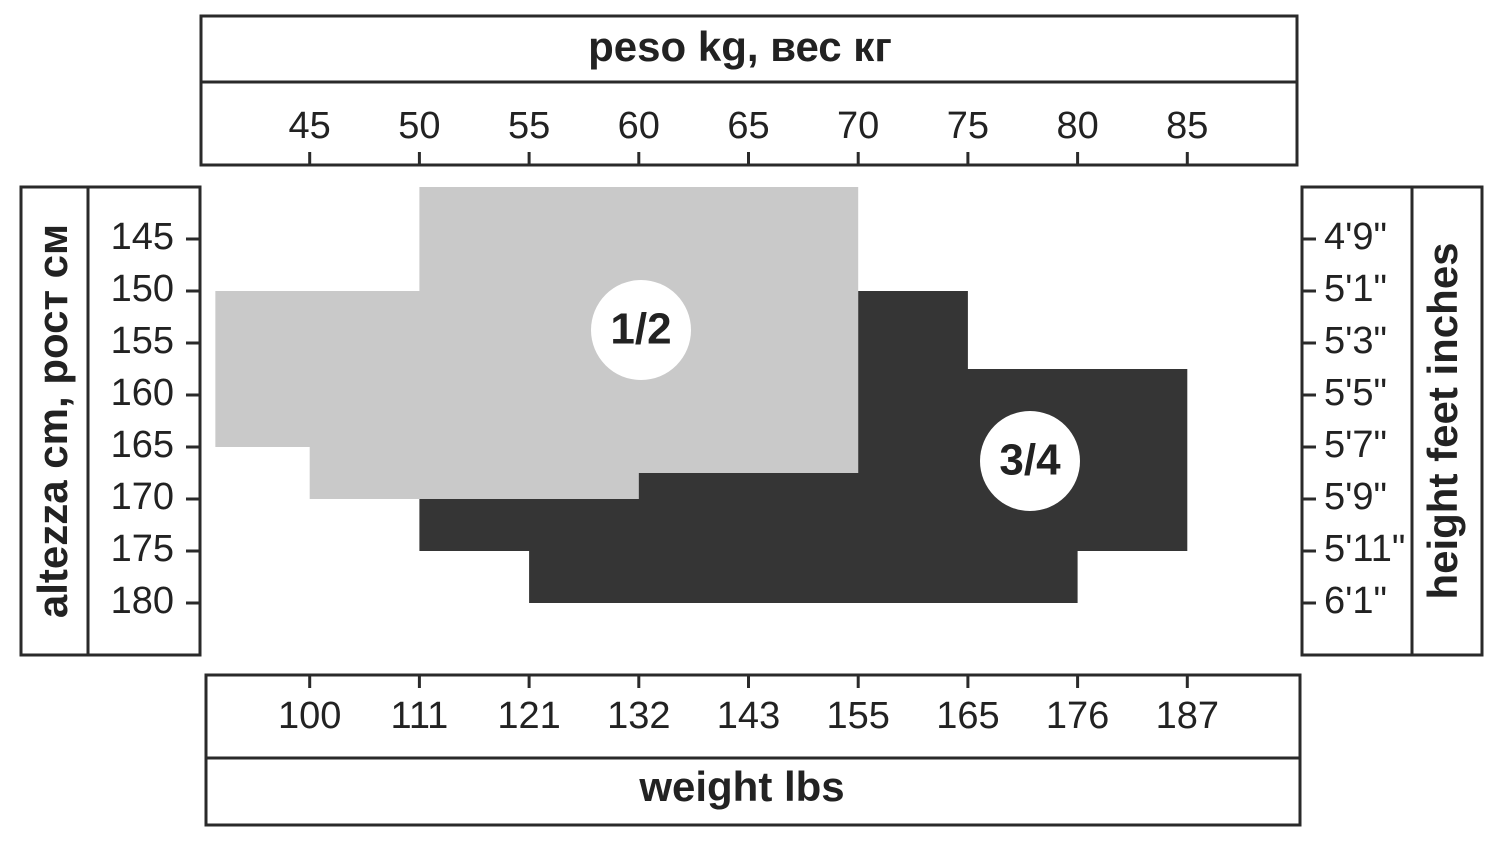  What do you see at coordinates (309, 716) in the screenshot?
I see `x2-tick-label: 100` at bounding box center [309, 716].